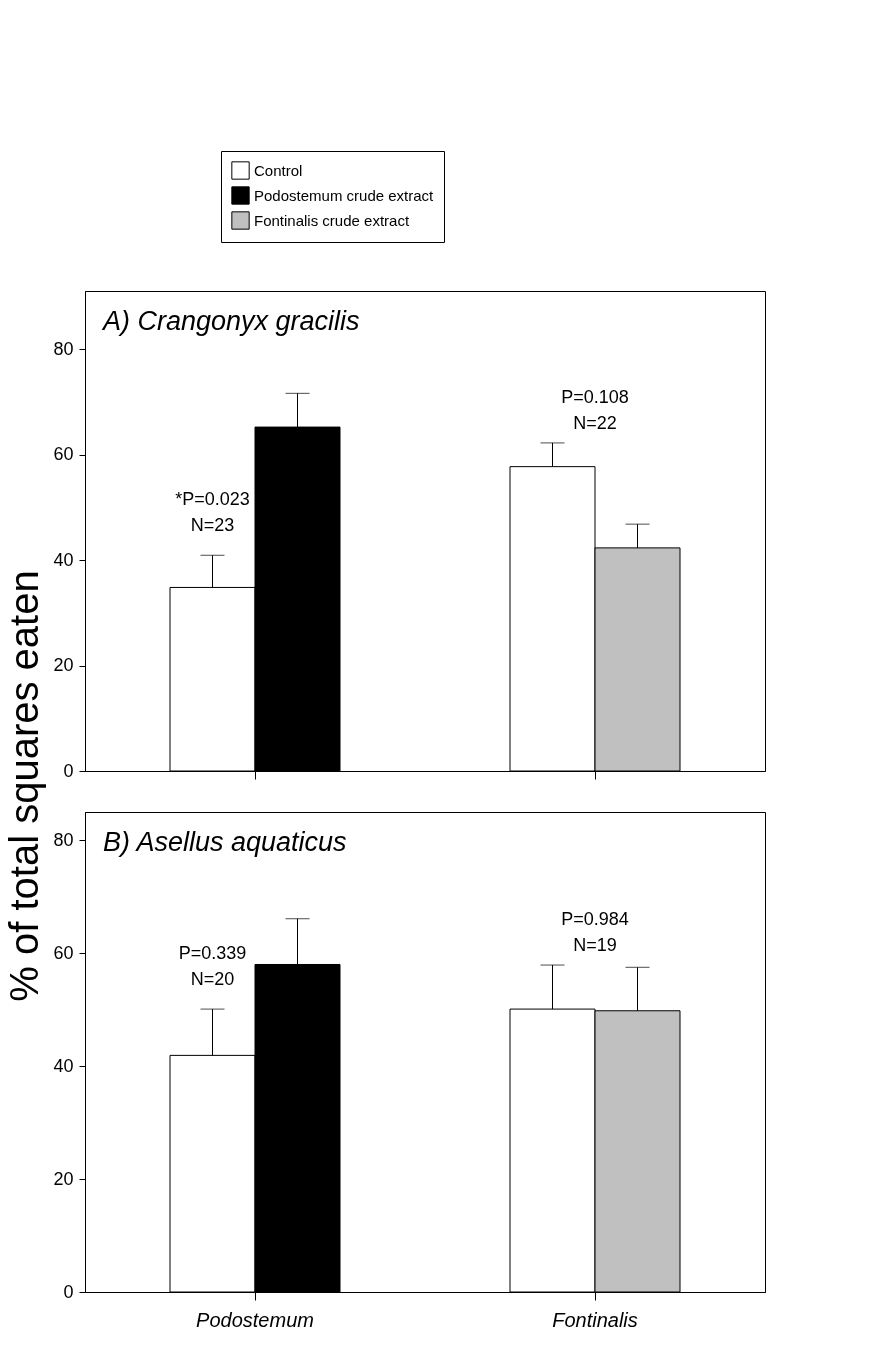 This screenshot has width=893, height=1345. Describe the element at coordinates (225, 842) in the screenshot. I see `text: B) Asellus aquaticus` at that location.